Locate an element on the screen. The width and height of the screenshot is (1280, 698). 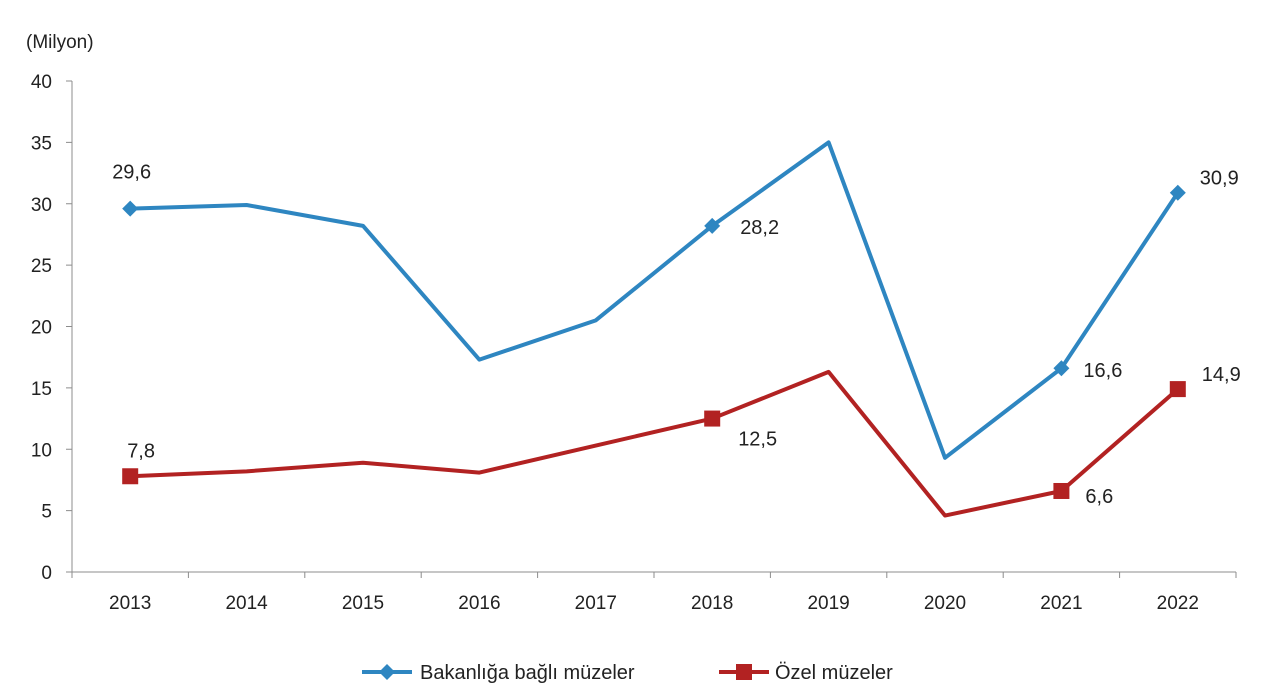
x-tick-label: 2015 is located at coordinates (363, 603).